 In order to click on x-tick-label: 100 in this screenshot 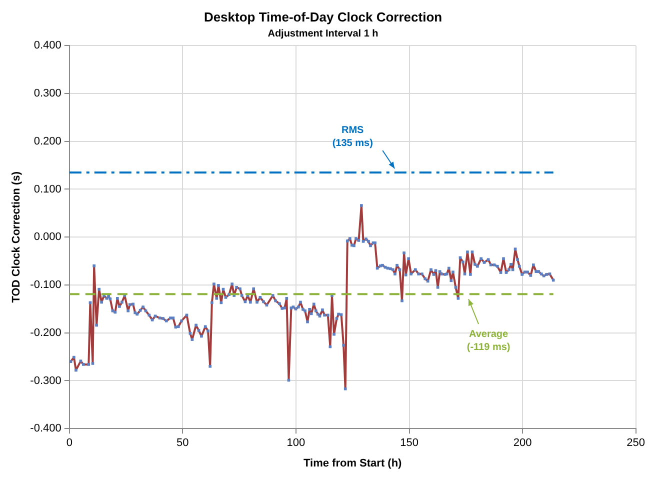, I will do `click(296, 443)`.